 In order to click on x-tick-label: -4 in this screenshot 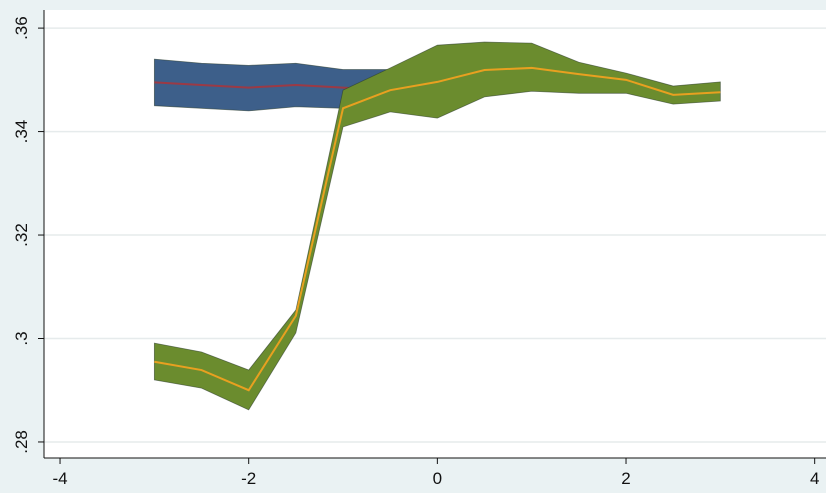, I will do `click(59, 478)`.